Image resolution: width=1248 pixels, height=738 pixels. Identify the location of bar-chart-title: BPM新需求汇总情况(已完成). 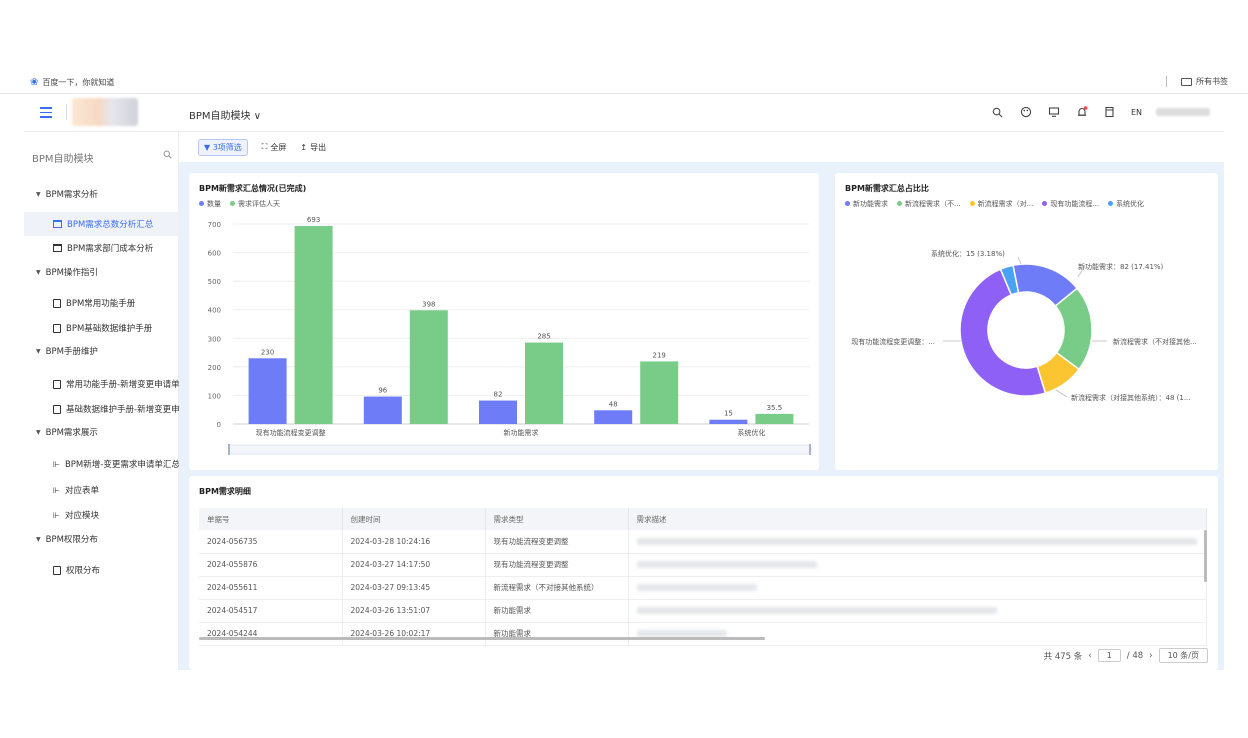
(253, 188).